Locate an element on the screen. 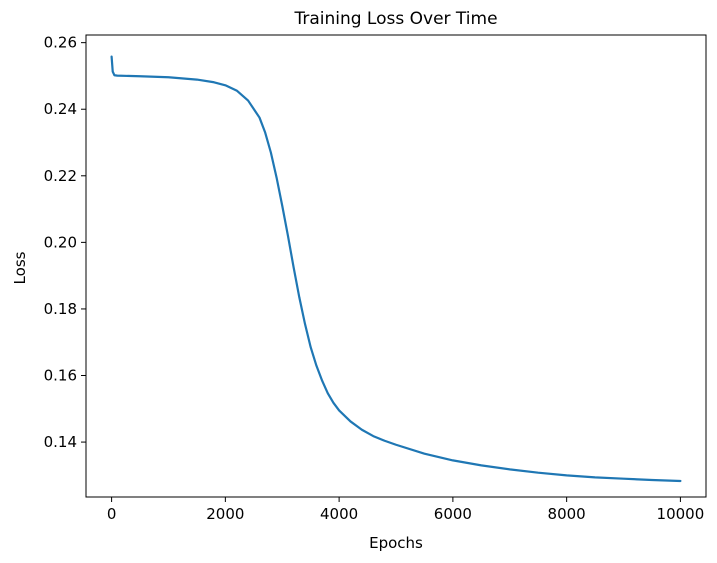 The height and width of the screenshot is (563, 717). x-tick-label: 4000 is located at coordinates (339, 514).